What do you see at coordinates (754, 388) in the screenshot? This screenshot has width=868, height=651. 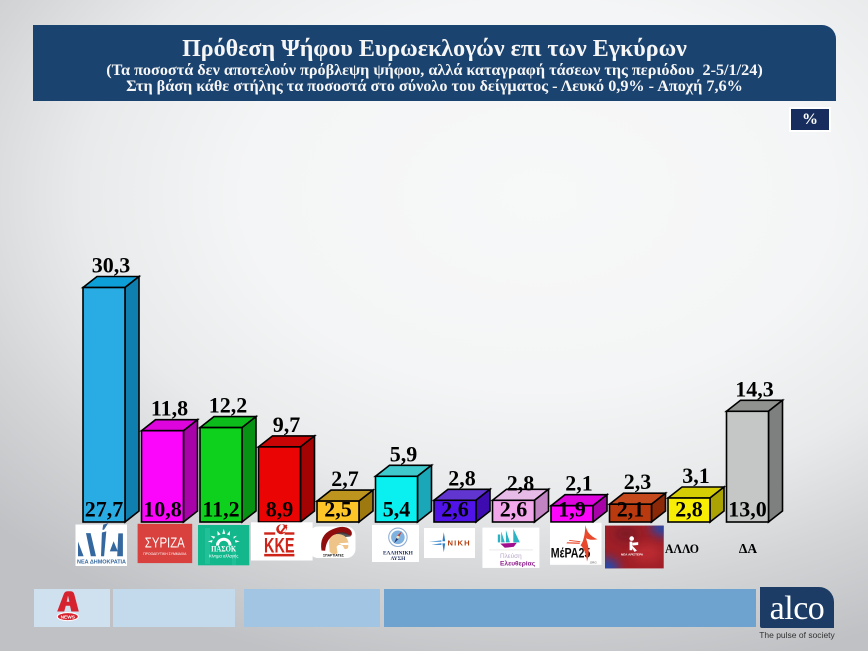 I see `svg-text: 14,3` at bounding box center [754, 388].